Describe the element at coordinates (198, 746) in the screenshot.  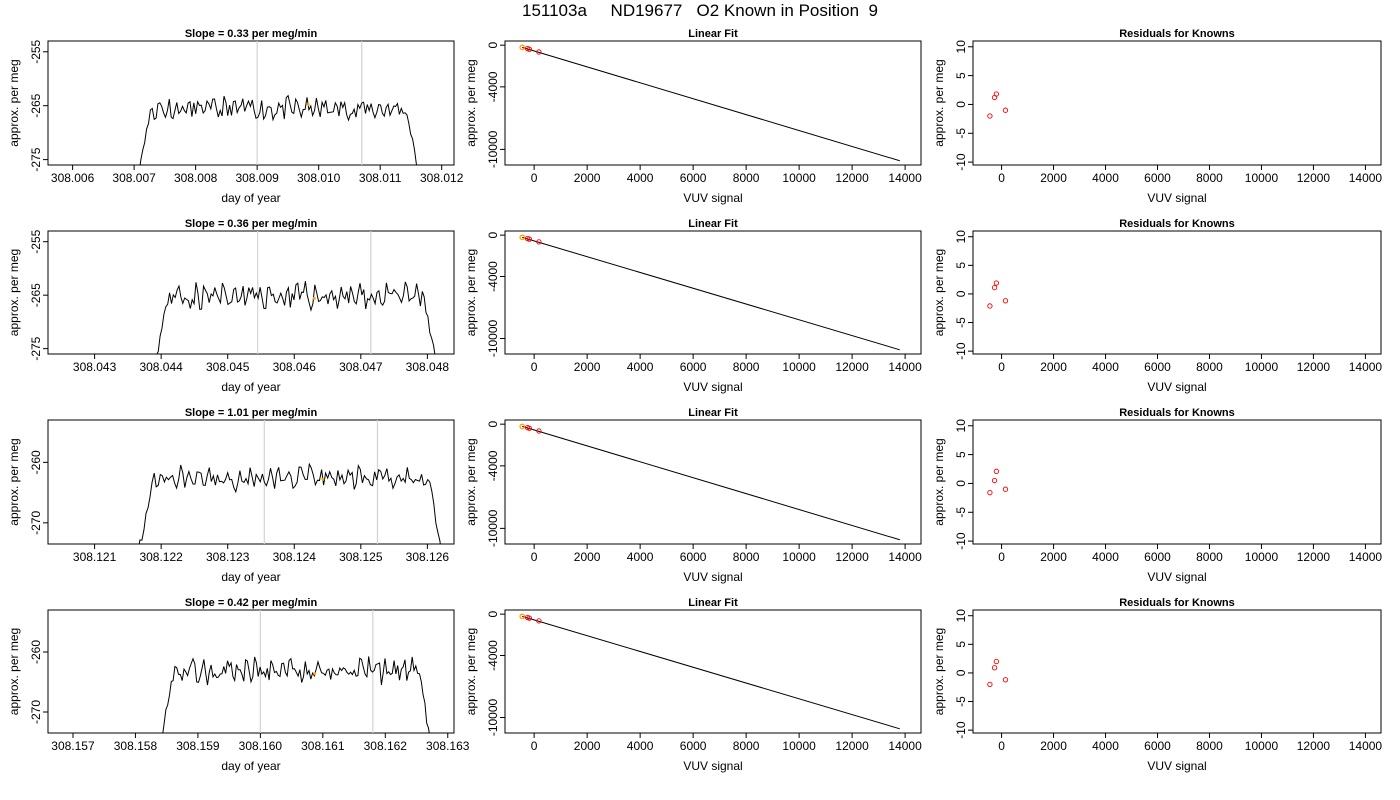
I see `x-tick-label: 308.159` at that location.